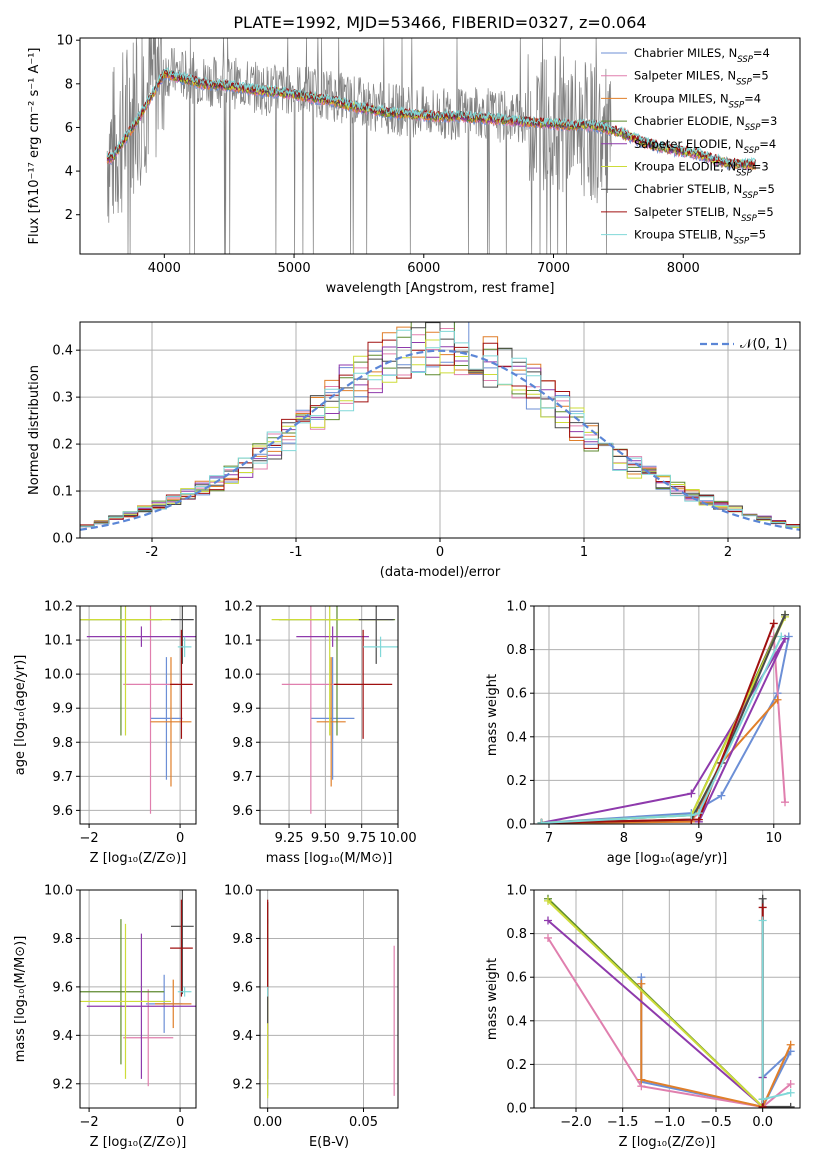  I want to click on y-tick-label: 6, so click(69, 128).